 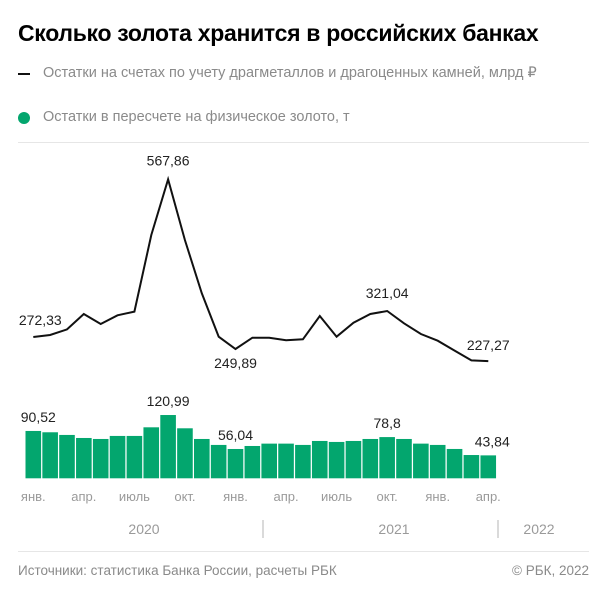 I want to click on legend-line-marker, so click(x=24, y=74).